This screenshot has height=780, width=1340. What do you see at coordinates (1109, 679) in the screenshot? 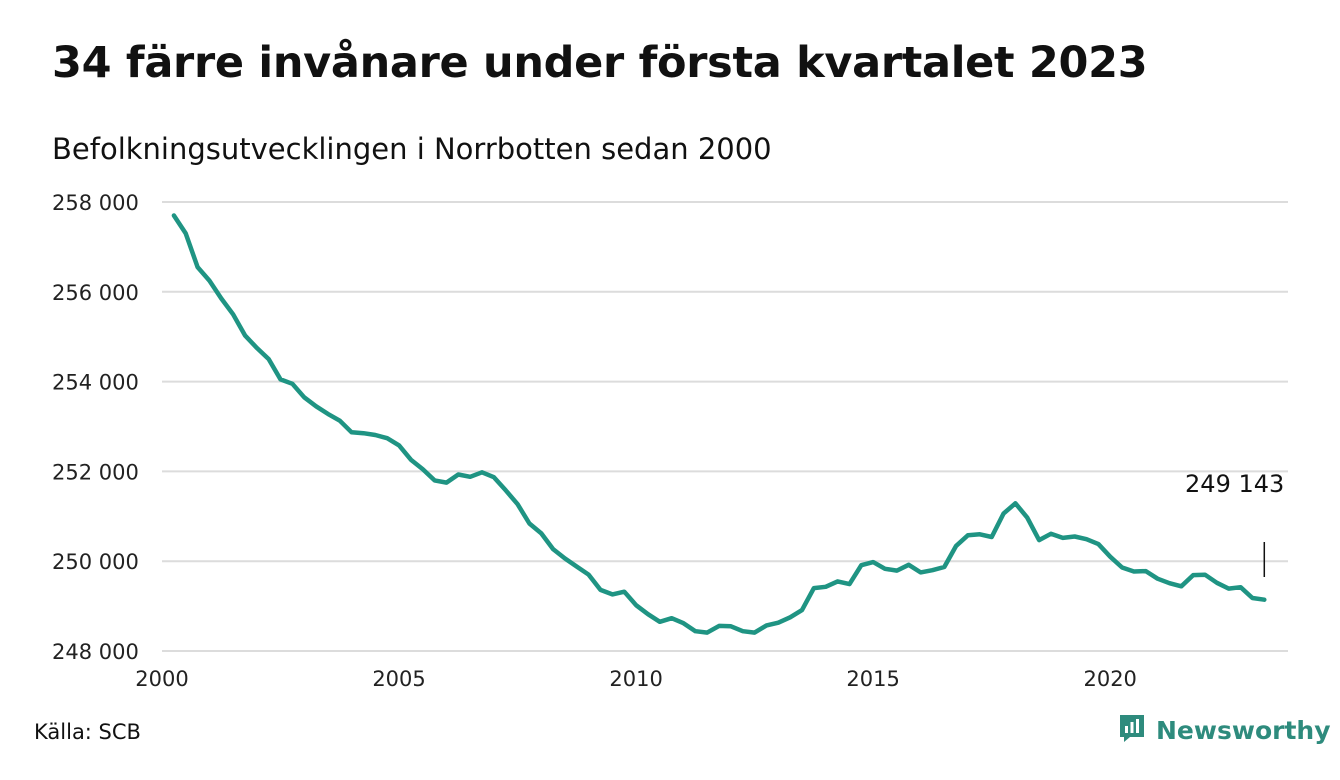
I see `x-tick-label: 2020` at bounding box center [1109, 679].